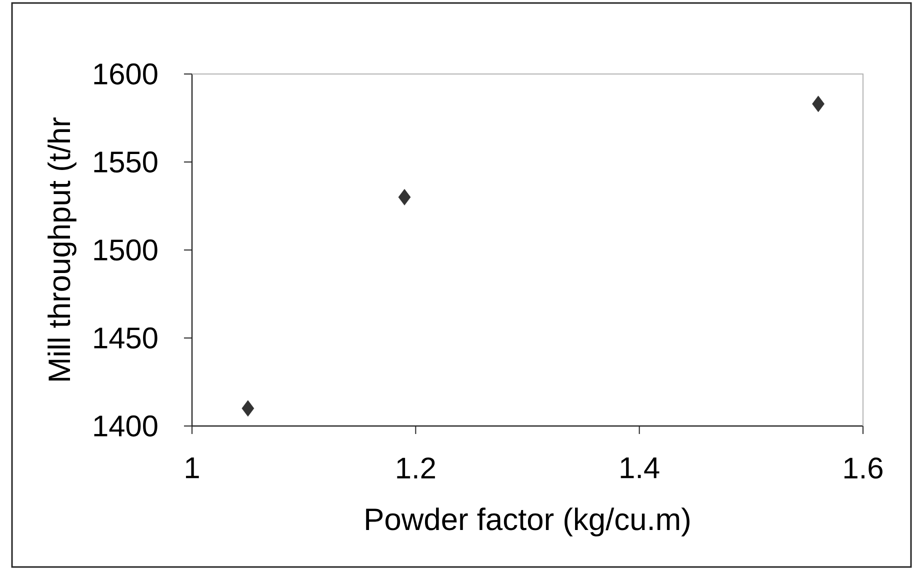 This screenshot has width=923, height=583. Describe the element at coordinates (863, 468) in the screenshot. I see `x-tick-label: 1.6` at that location.